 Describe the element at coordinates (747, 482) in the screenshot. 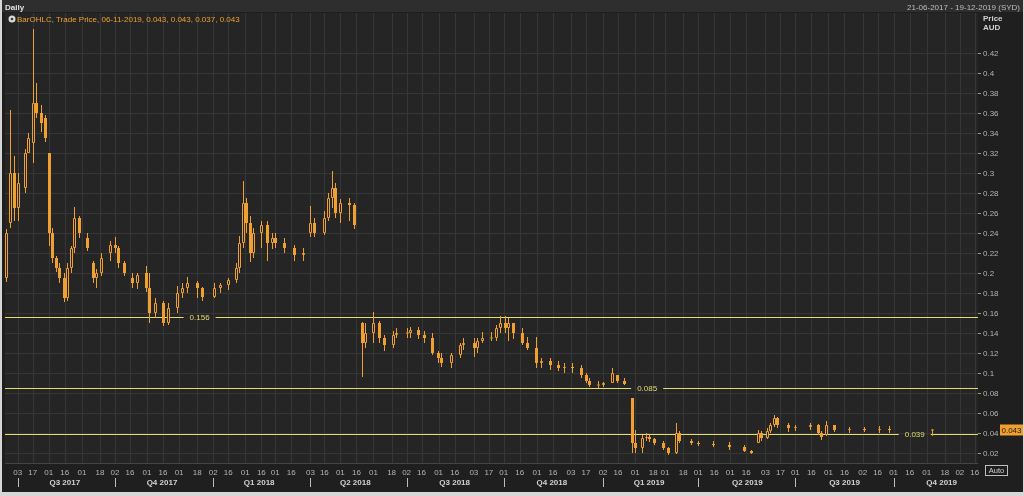

I see `x2-tick-label: Q2 2019` at that location.